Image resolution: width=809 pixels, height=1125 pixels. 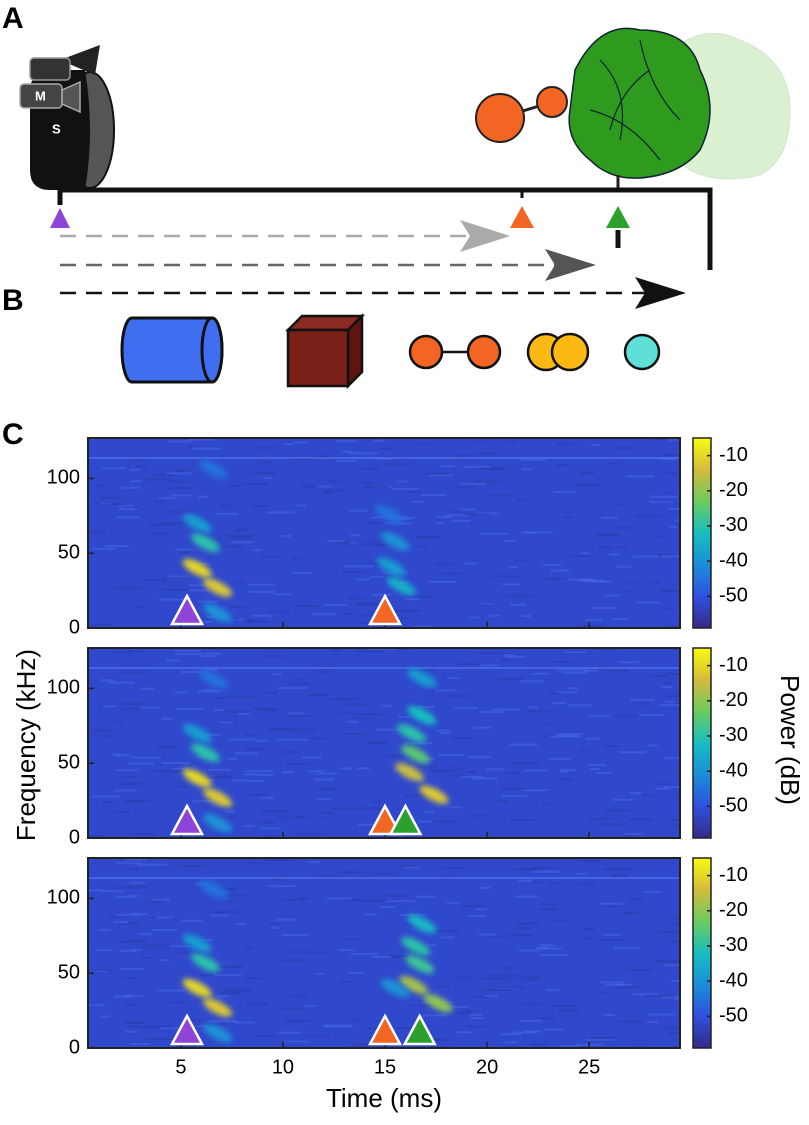 What do you see at coordinates (733, 910) in the screenshot?
I see `colorbar-tick-label: -20` at bounding box center [733, 910].